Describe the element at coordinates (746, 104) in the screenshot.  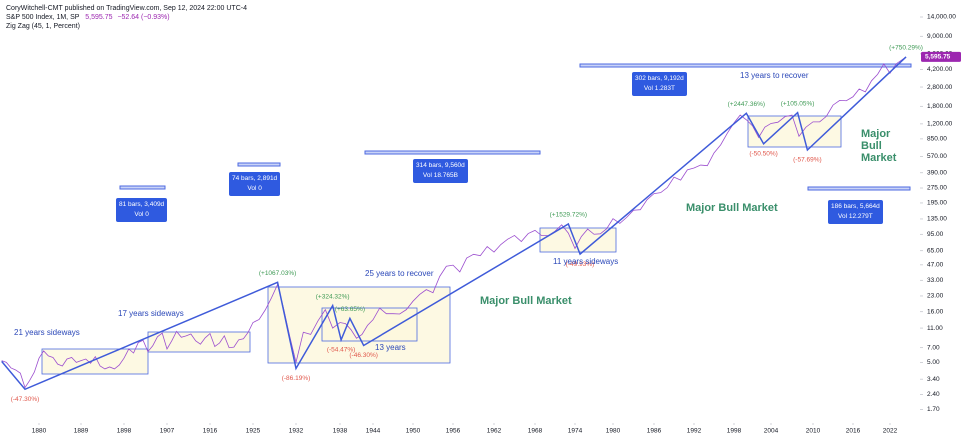
I see `change-label: (+2447.36%)` at that location.